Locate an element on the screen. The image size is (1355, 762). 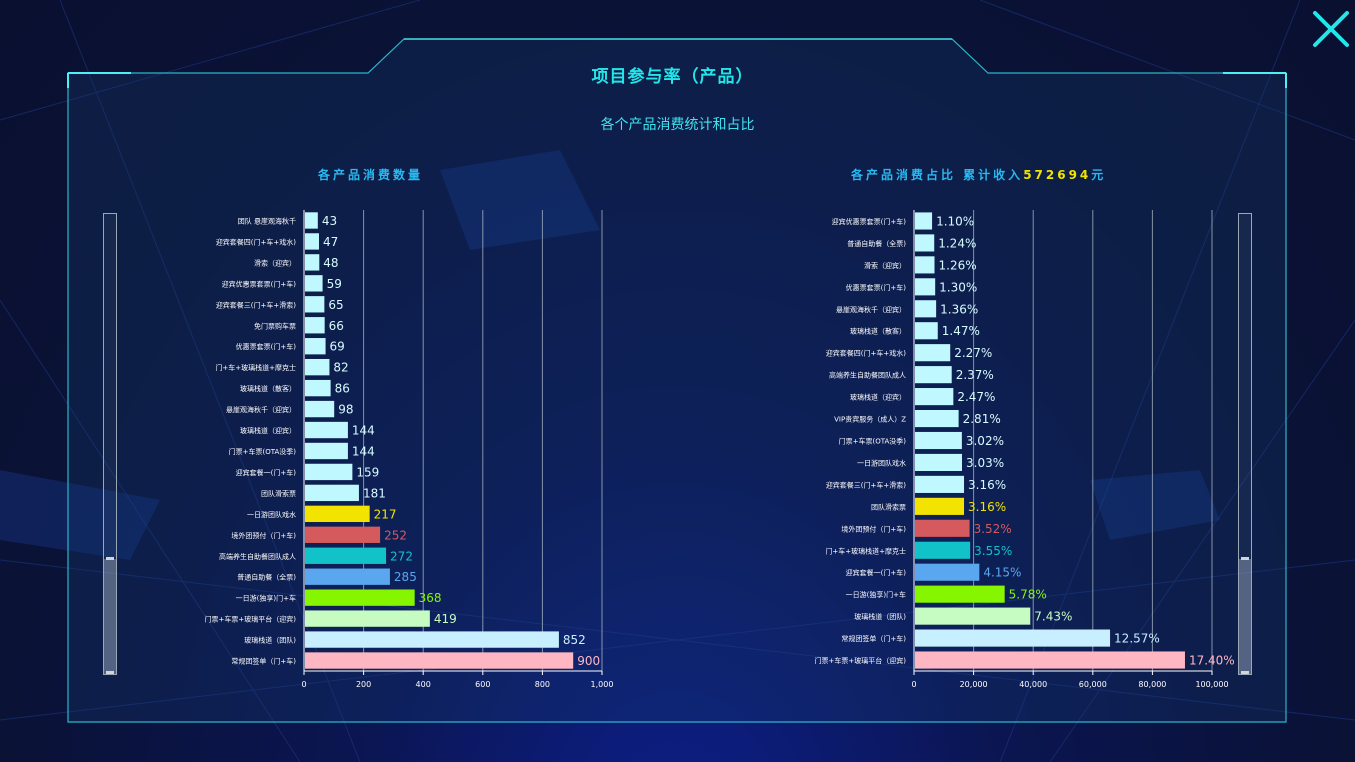
left-category-label: 迎宾套餐三(门+车+滑索) is located at coordinates (256, 304).